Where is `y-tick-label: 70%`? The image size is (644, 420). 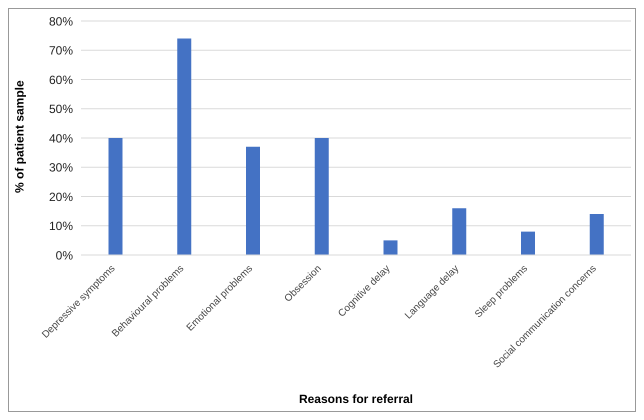
y-tick-label: 70% is located at coordinates (61, 51).